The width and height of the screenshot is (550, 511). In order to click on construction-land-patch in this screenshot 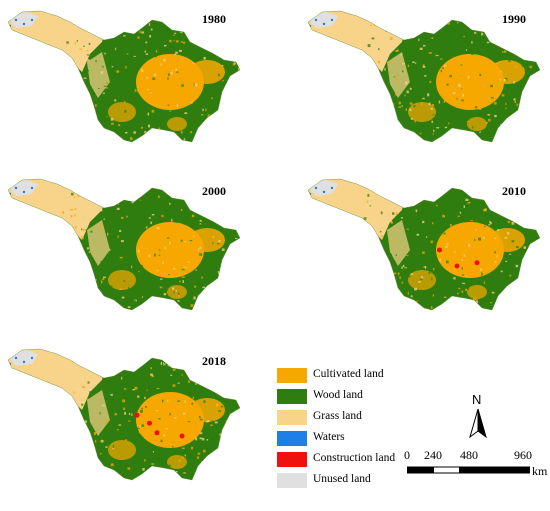, I will do `click(439, 250)`.